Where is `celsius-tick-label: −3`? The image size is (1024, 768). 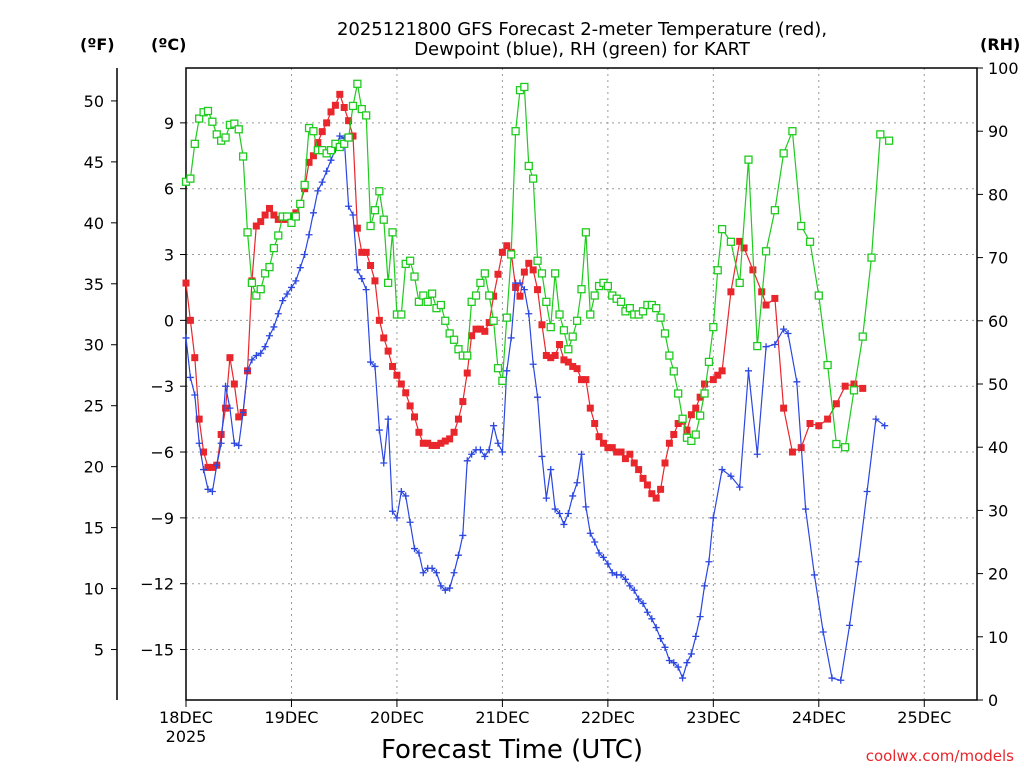
celsius-tick-label: −3 is located at coordinates (162, 386).